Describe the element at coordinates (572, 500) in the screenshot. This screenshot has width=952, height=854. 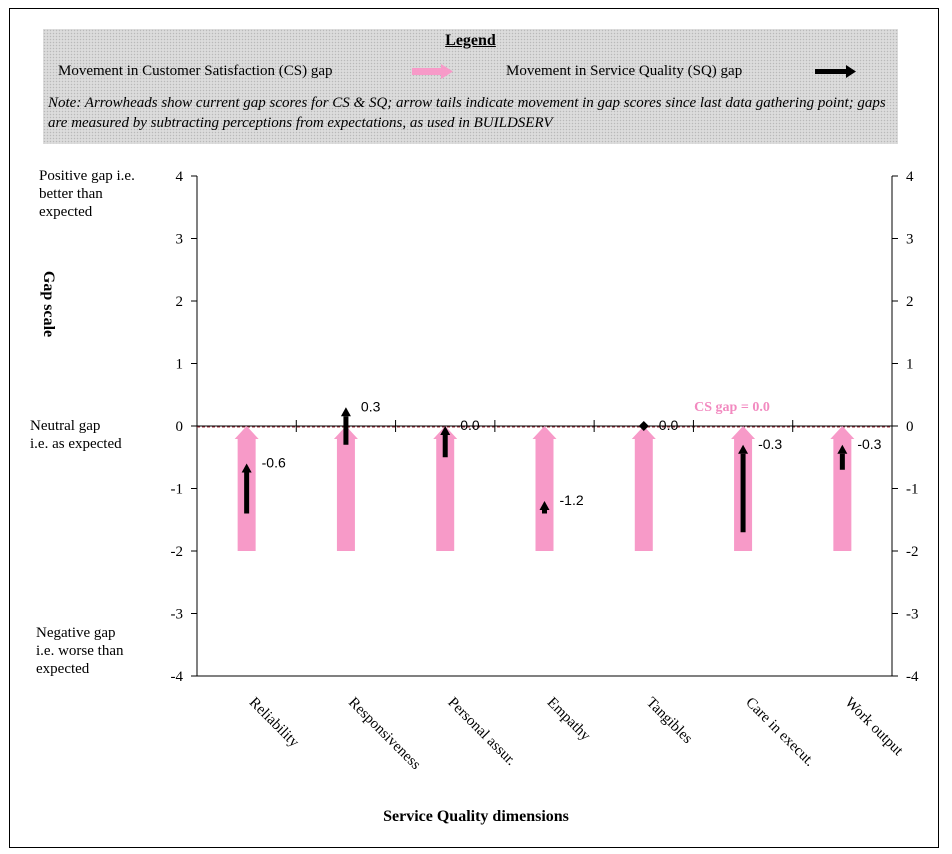
I see `sq-gap-value-label: -1.2` at that location.